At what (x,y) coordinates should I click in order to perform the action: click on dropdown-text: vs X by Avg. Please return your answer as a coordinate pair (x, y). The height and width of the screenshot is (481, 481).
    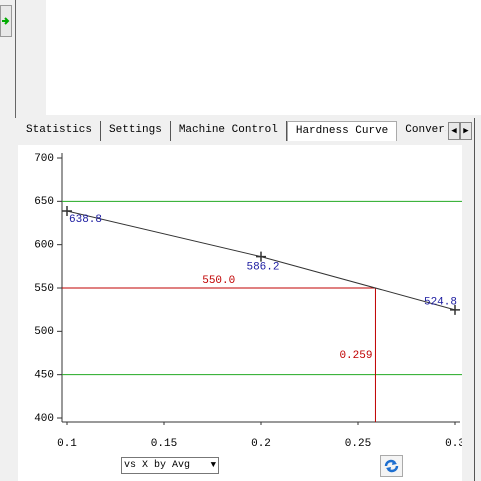
    Looking at the image, I should click on (157, 465).